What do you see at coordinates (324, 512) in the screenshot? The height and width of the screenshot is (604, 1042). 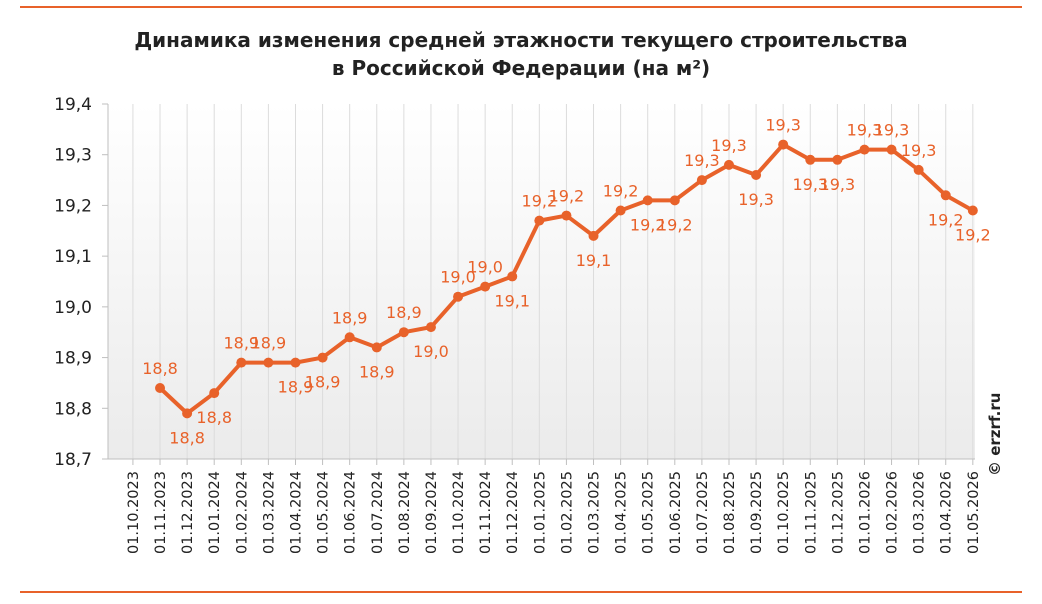 I see `x-tick-label: 01.05.2024` at bounding box center [324, 512].